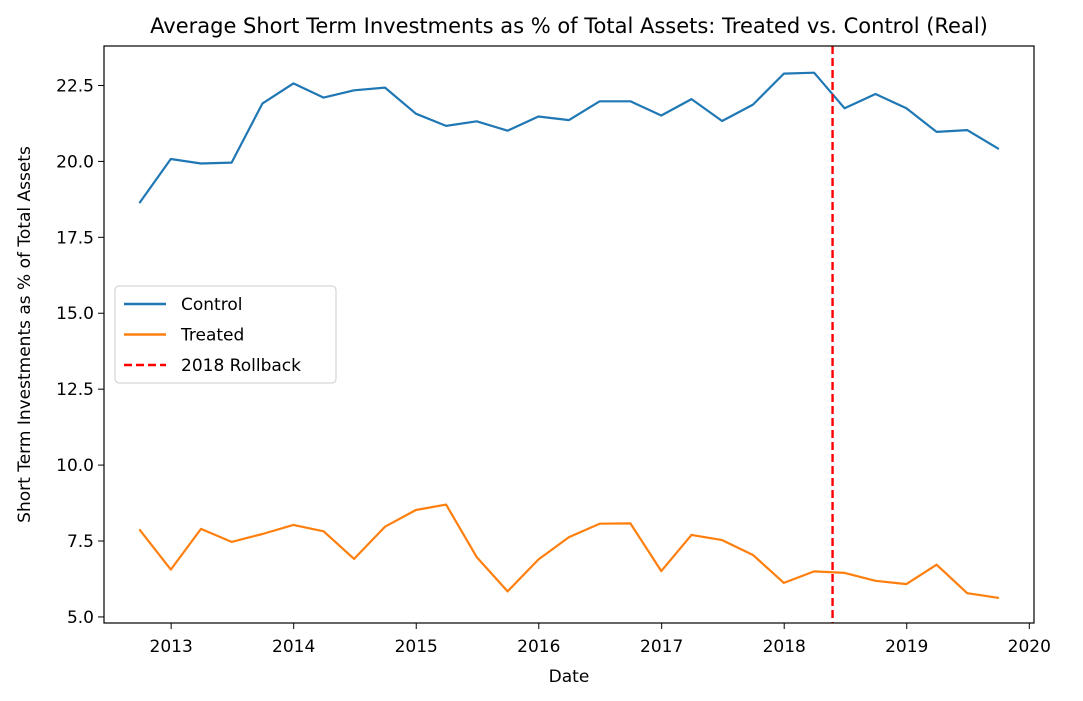 The height and width of the screenshot is (701, 1083). What do you see at coordinates (661, 647) in the screenshot?
I see `x-tick-label: 2017` at bounding box center [661, 647].